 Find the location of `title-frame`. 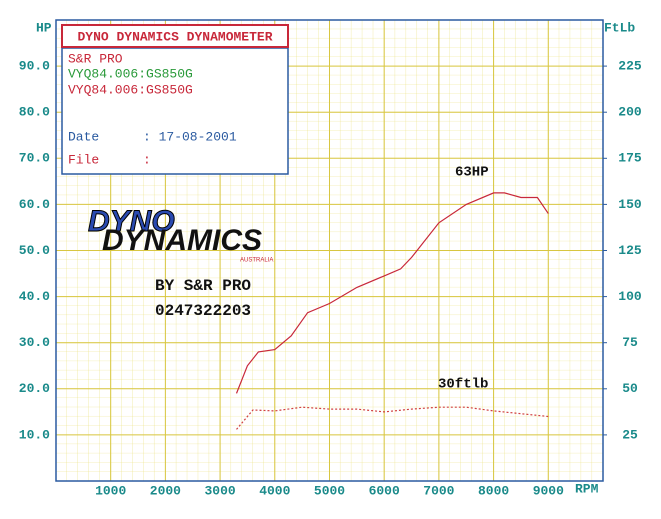

title-frame is located at coordinates (175, 36).